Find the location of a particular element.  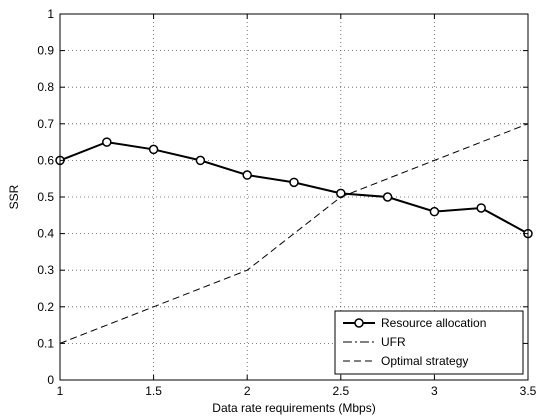

legend-label-1: UFR is located at coordinates (393, 342).